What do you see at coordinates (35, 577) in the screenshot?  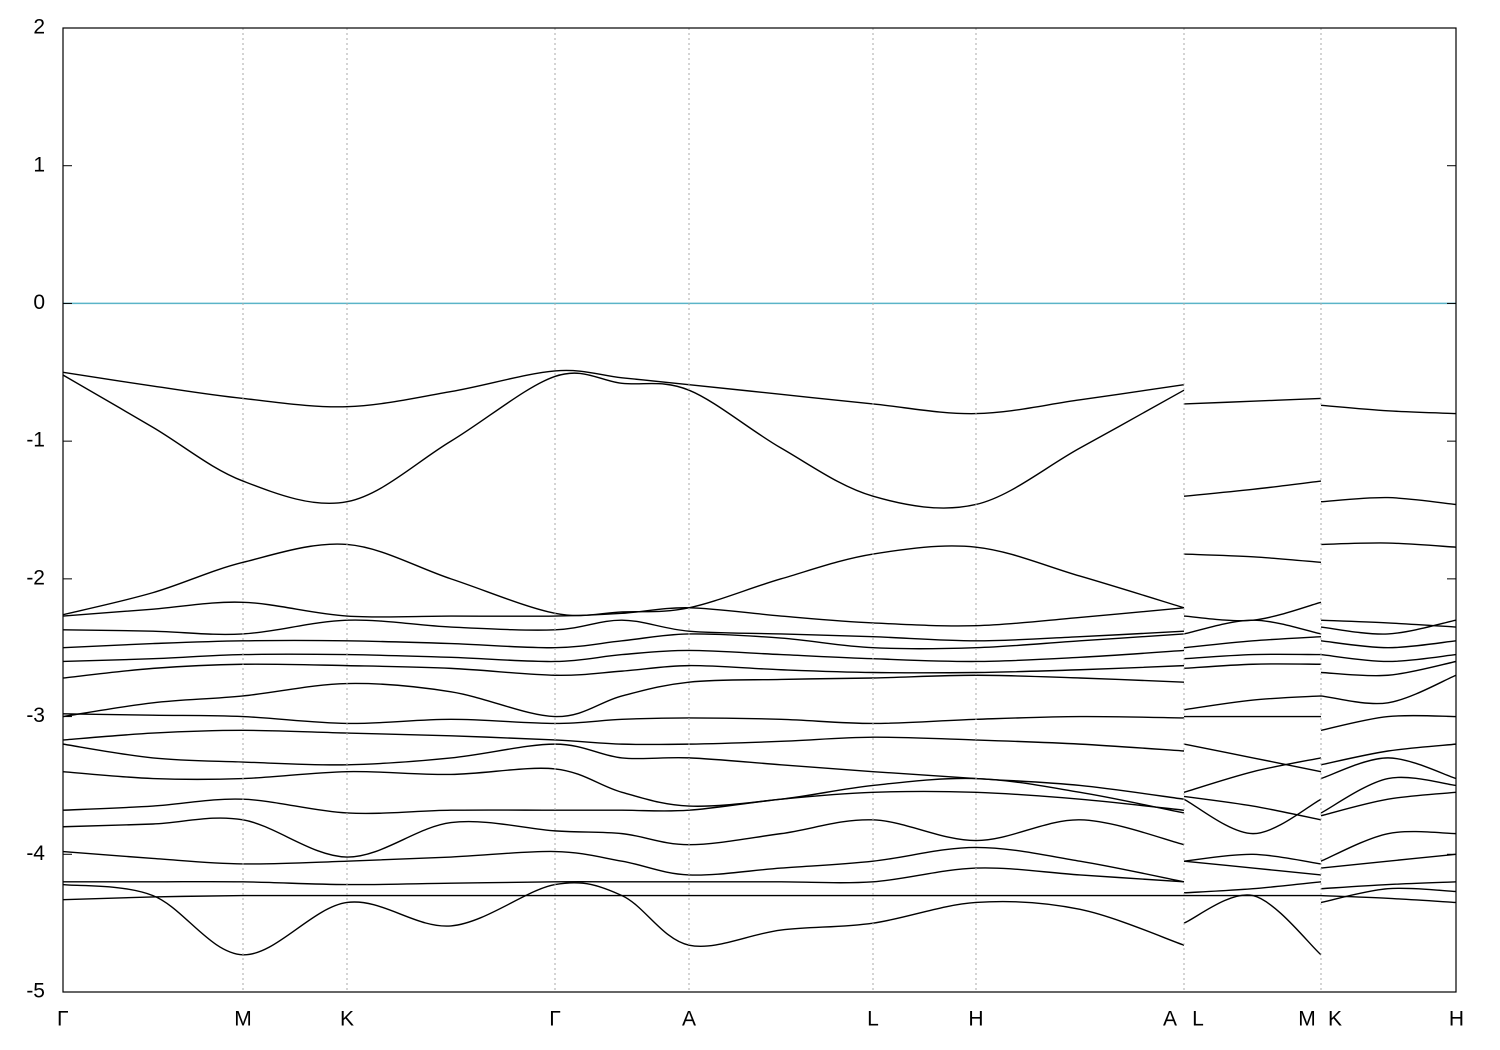 I see `y-tick-label: -2` at bounding box center [35, 577].